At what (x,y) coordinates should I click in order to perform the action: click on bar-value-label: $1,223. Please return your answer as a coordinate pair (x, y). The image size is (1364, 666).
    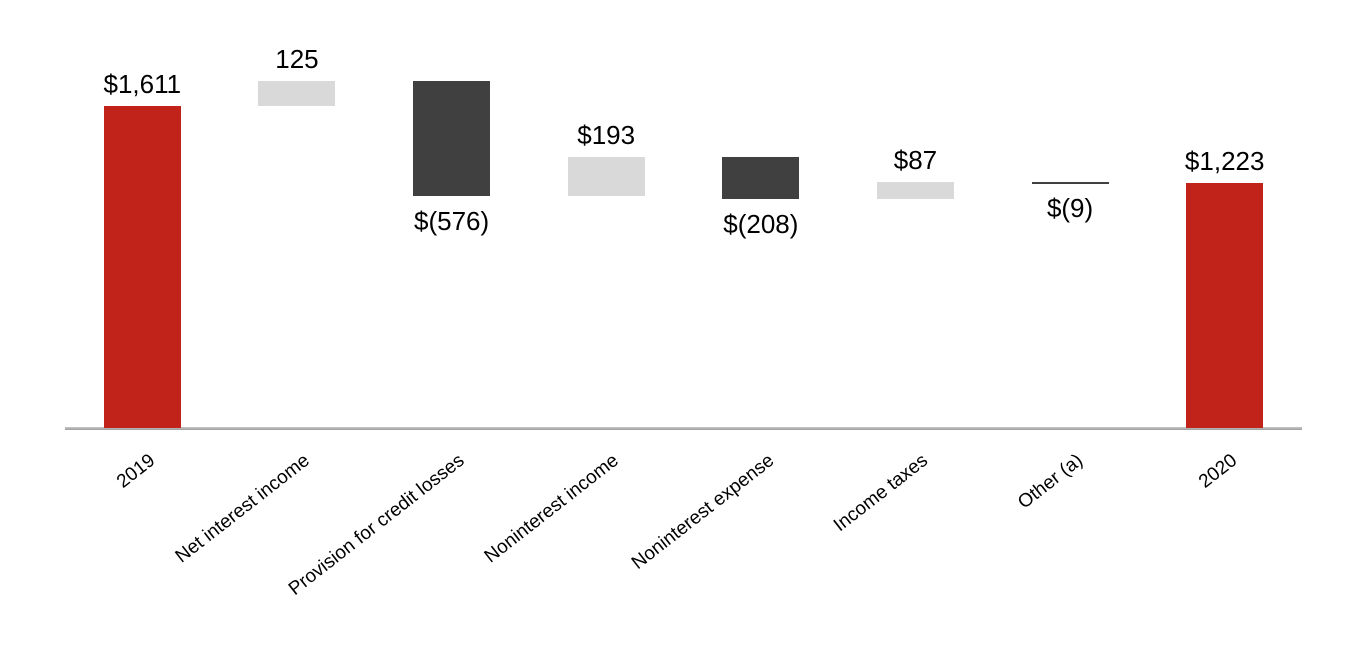
    Looking at the image, I should click on (1224, 161).